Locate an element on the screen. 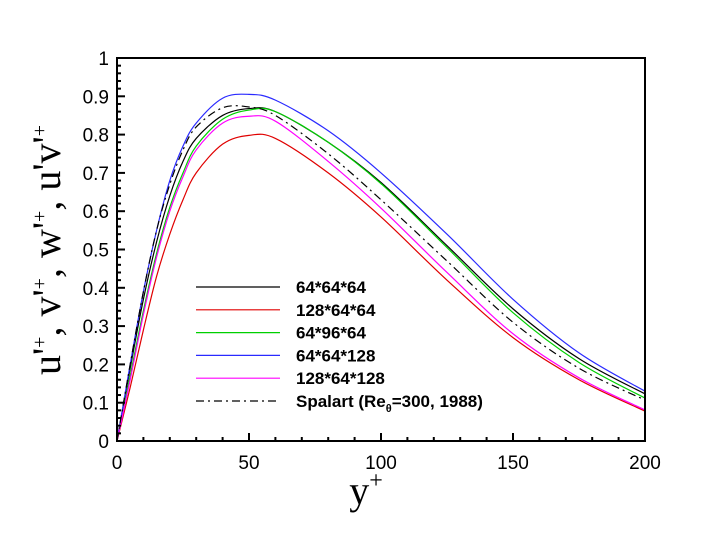  legend-item: 128*64*64 is located at coordinates (286, 310).